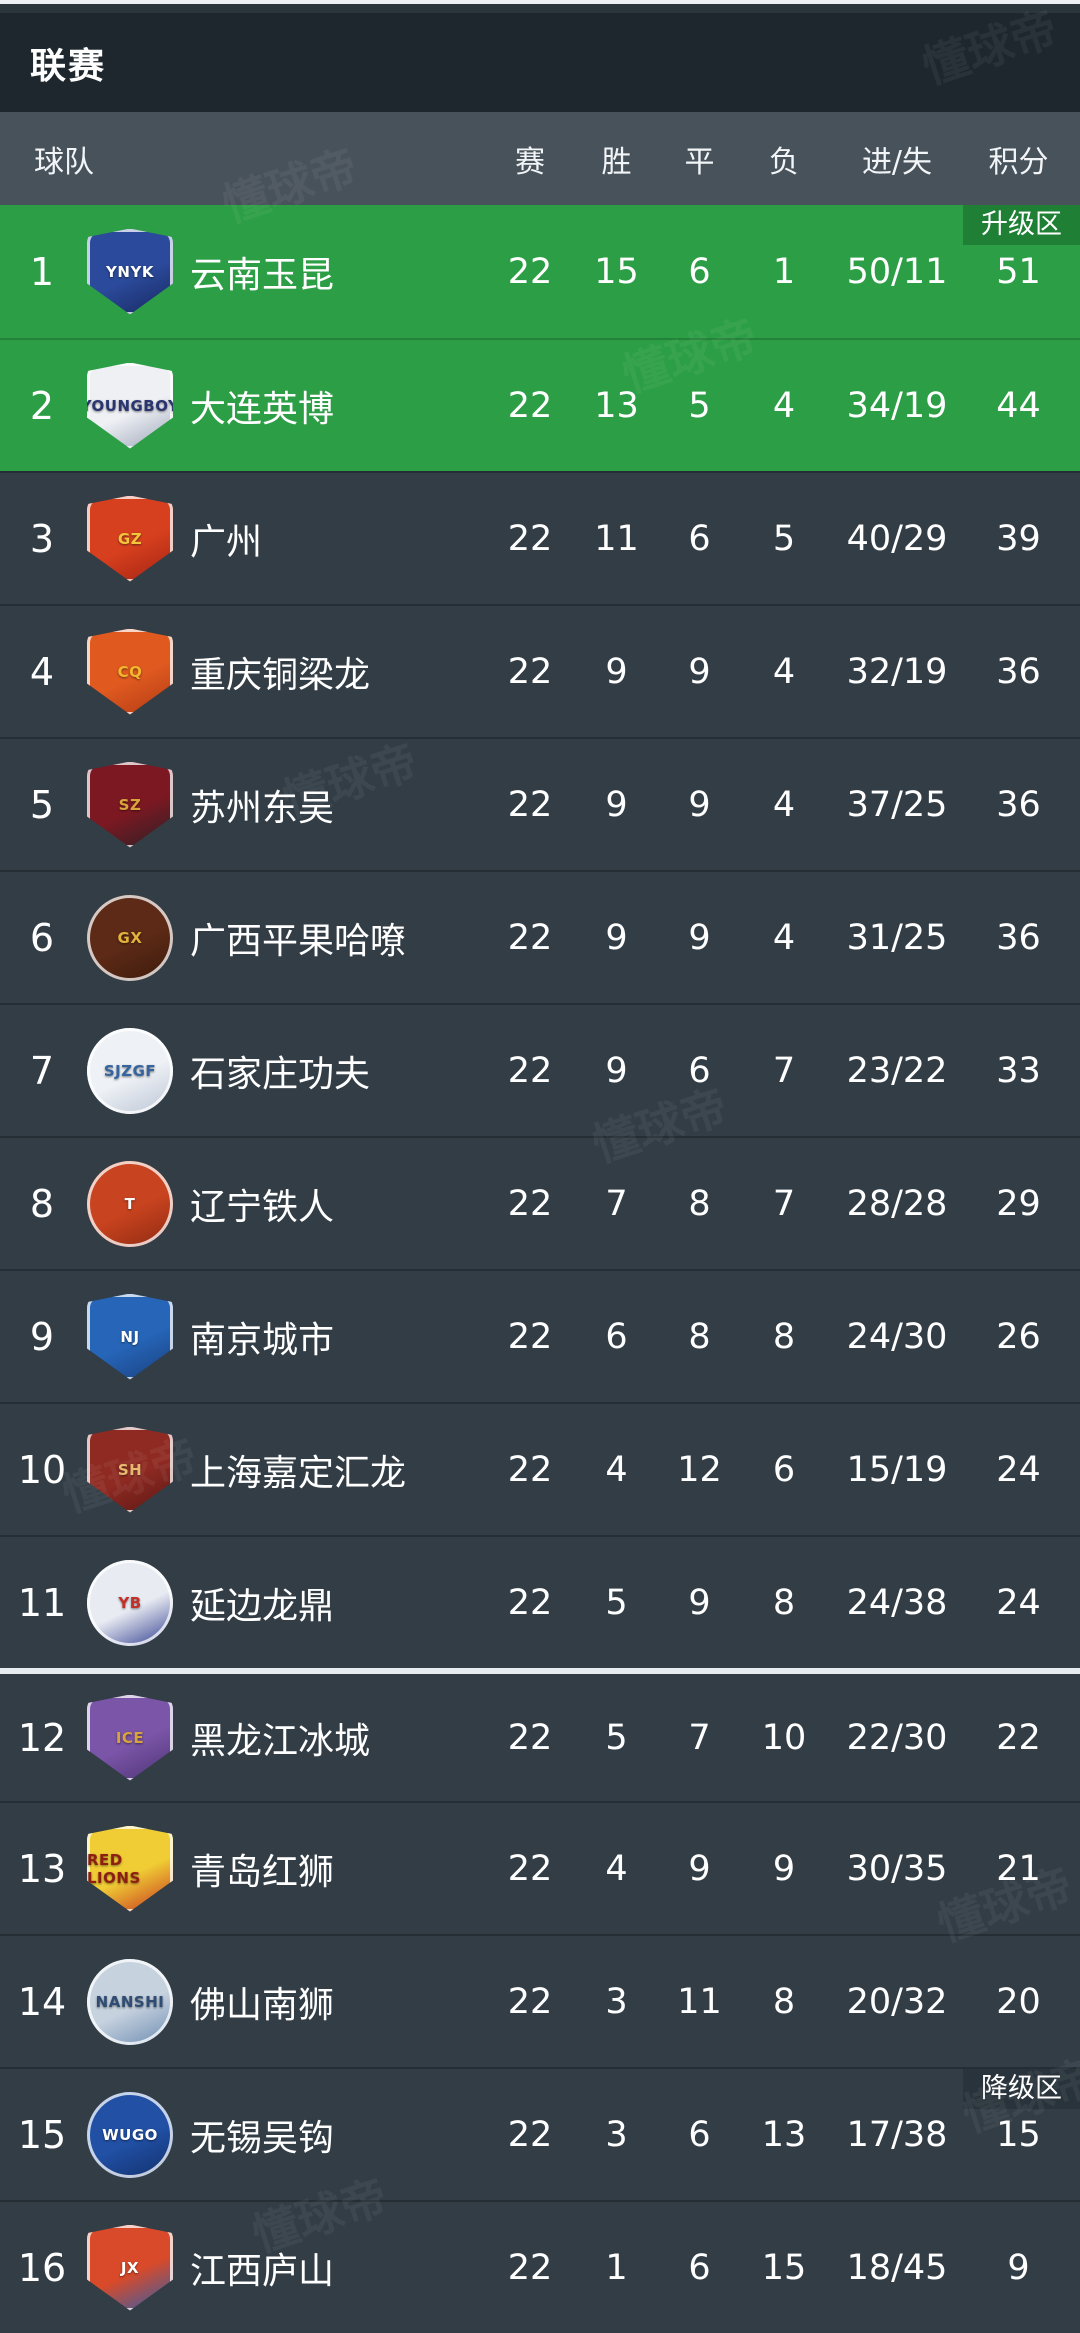  I want to click on table-row: 9 NJ 南京城市 22 6 8 8 24/30 26, so click(540, 1335).